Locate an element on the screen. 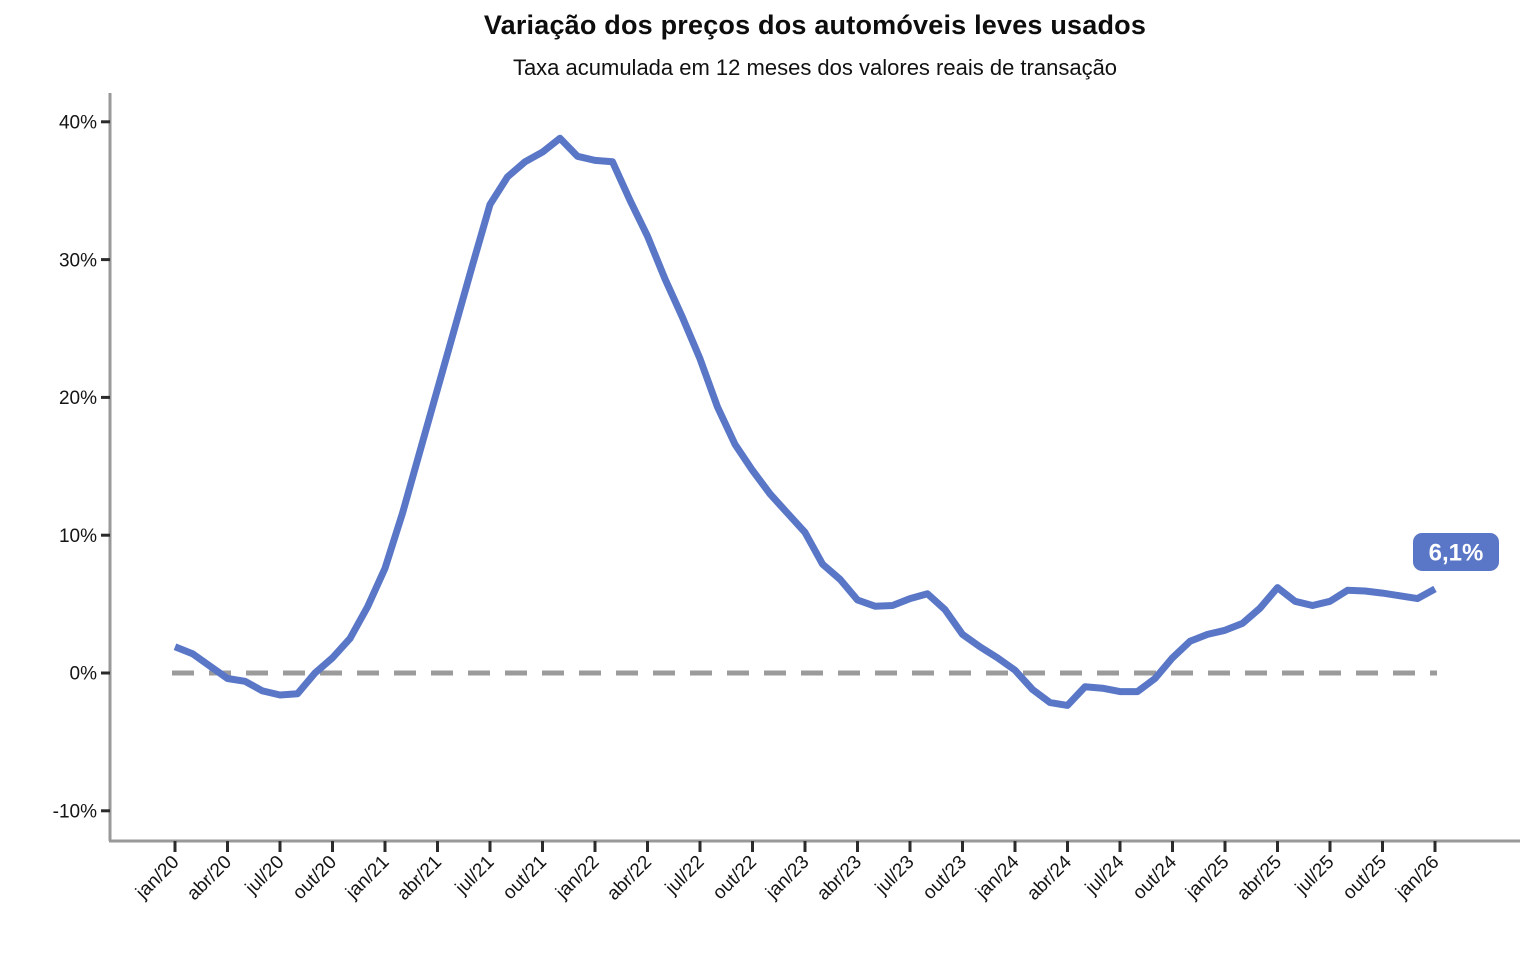  x-tick-label: abr/21 is located at coordinates (419, 878).